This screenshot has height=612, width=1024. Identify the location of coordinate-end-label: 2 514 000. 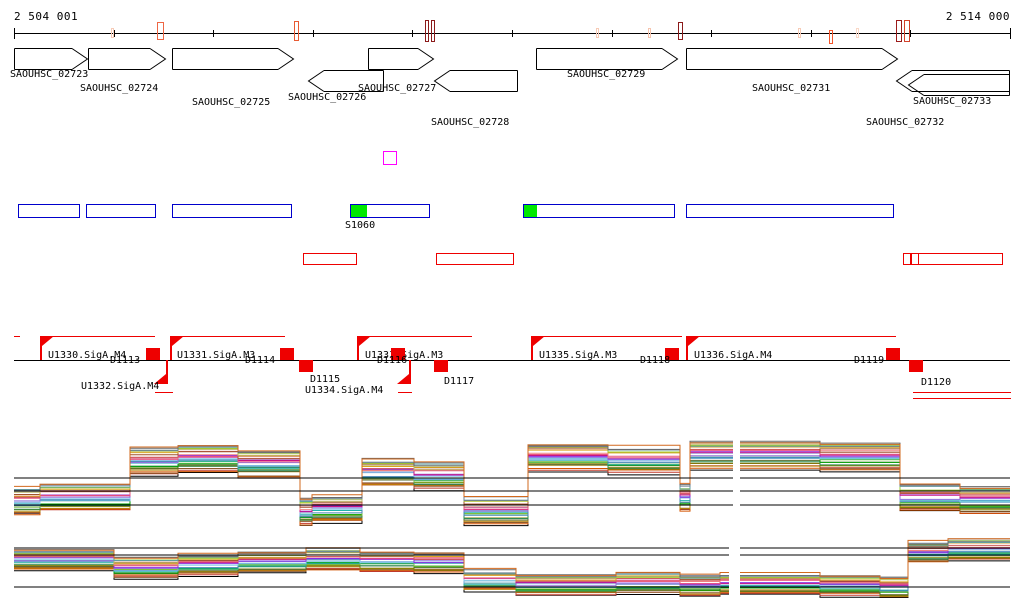
(977, 16).